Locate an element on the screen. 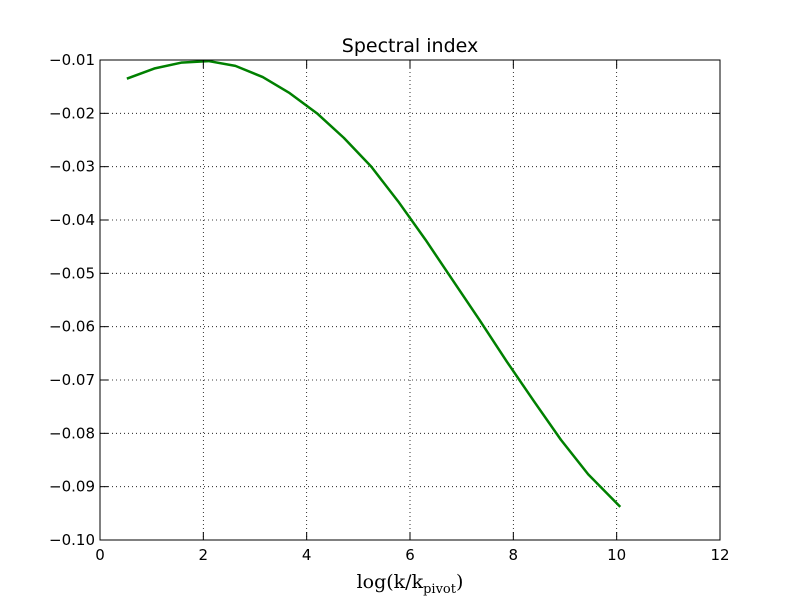 The height and width of the screenshot is (600, 800). y-tick-label: −0.10 is located at coordinates (72, 540).